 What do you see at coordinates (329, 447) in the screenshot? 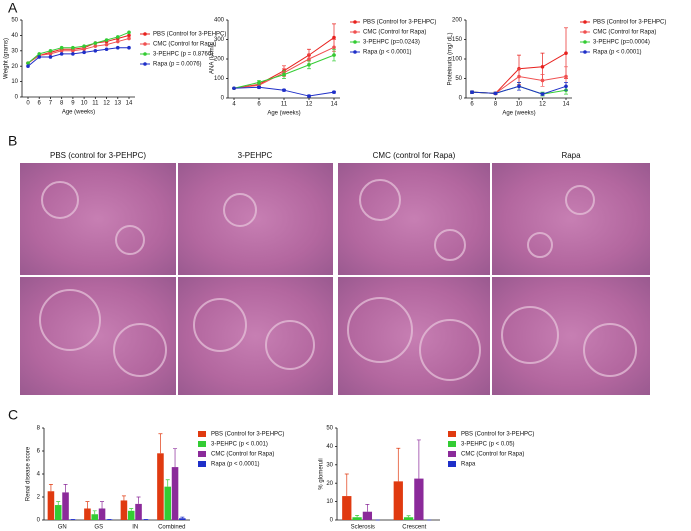
I see `y-tick-label: 40` at bounding box center [329, 447].